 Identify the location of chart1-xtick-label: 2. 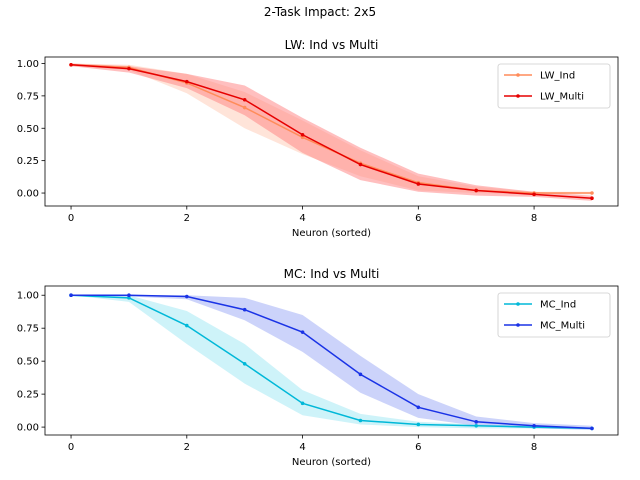
(187, 218).